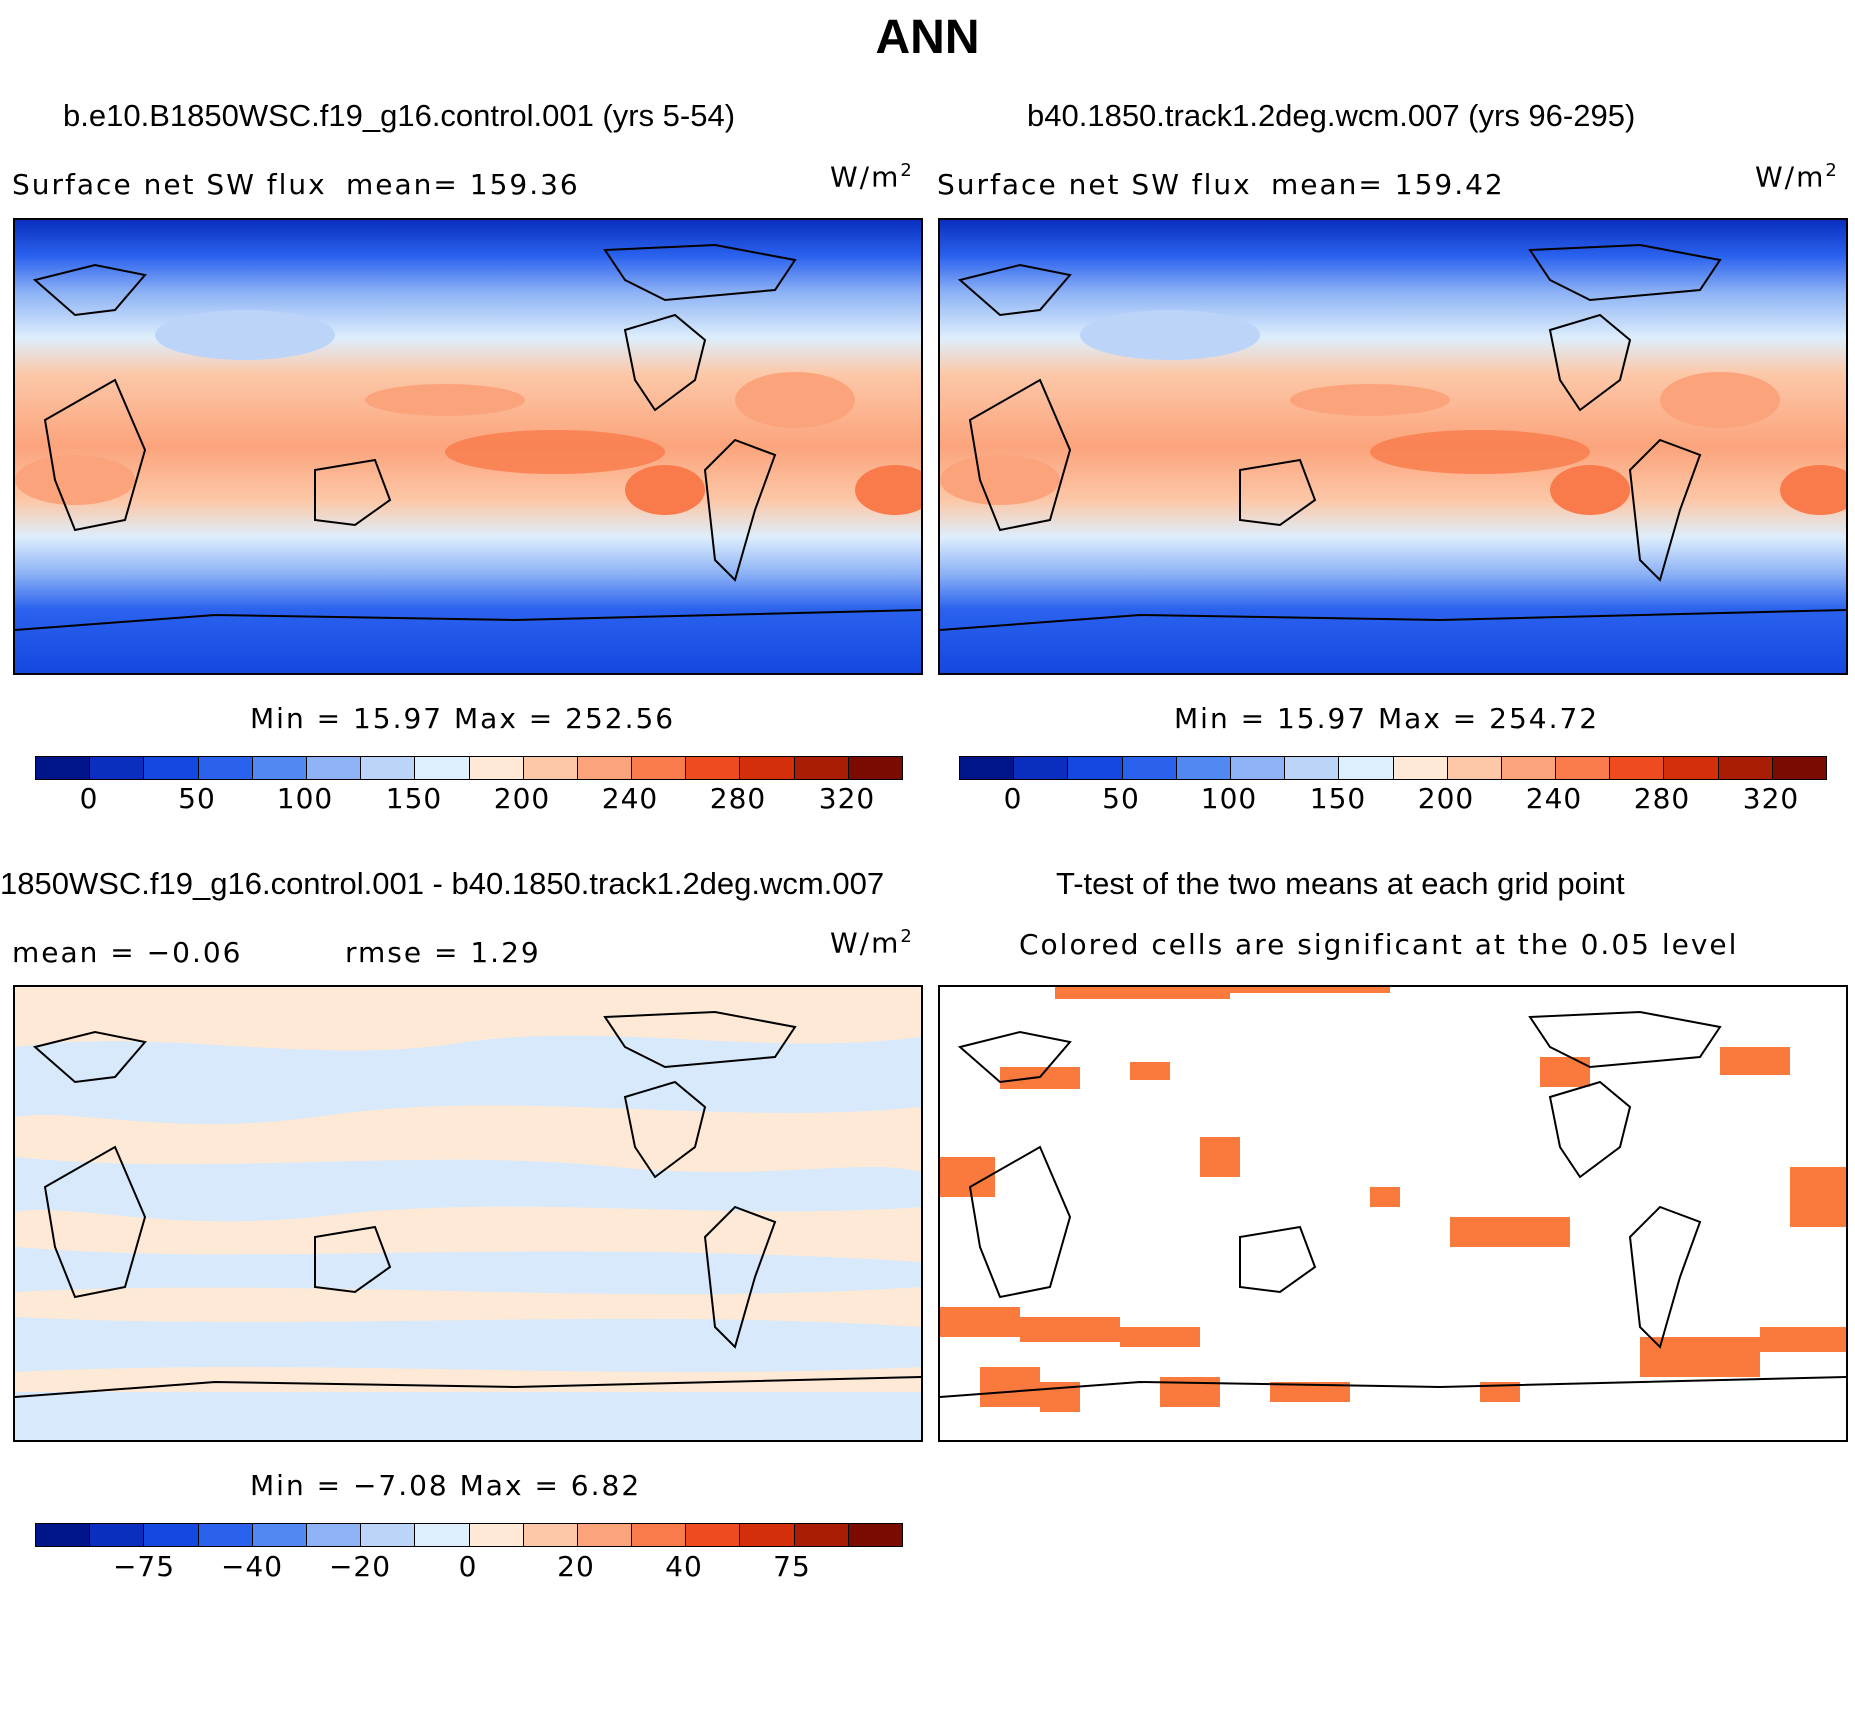 The image size is (1855, 1710). I want to click on panel4-field, so click(1393, 1213).